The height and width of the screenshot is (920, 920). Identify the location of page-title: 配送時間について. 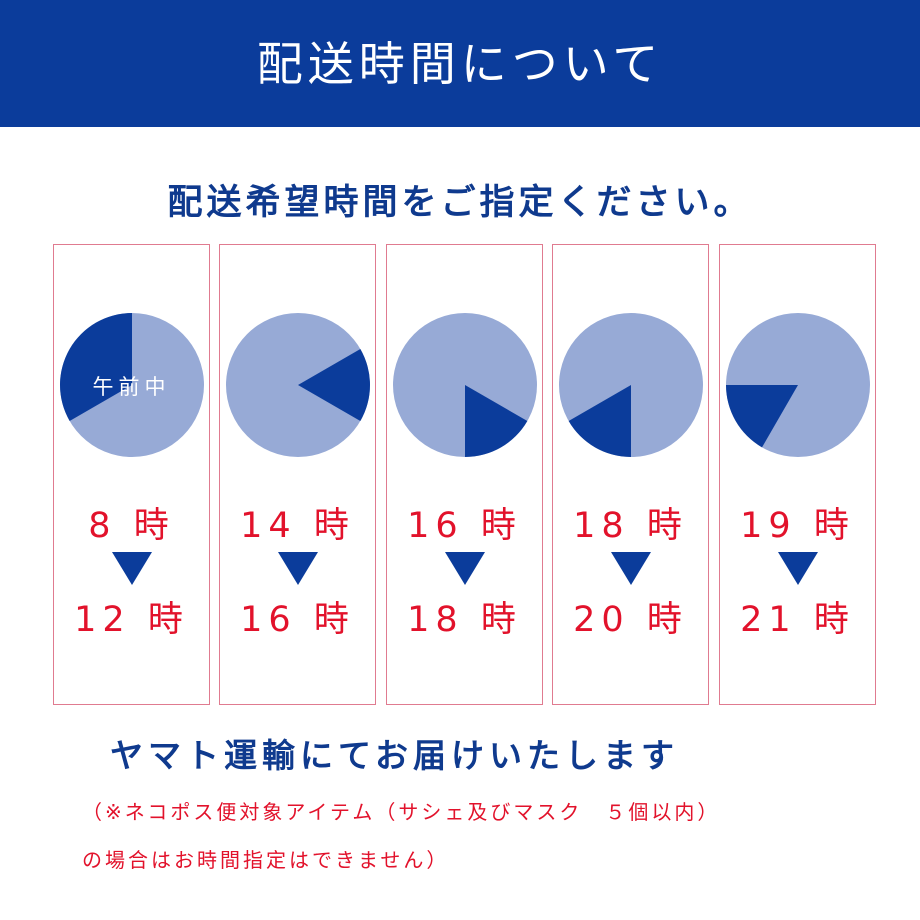
(460, 63).